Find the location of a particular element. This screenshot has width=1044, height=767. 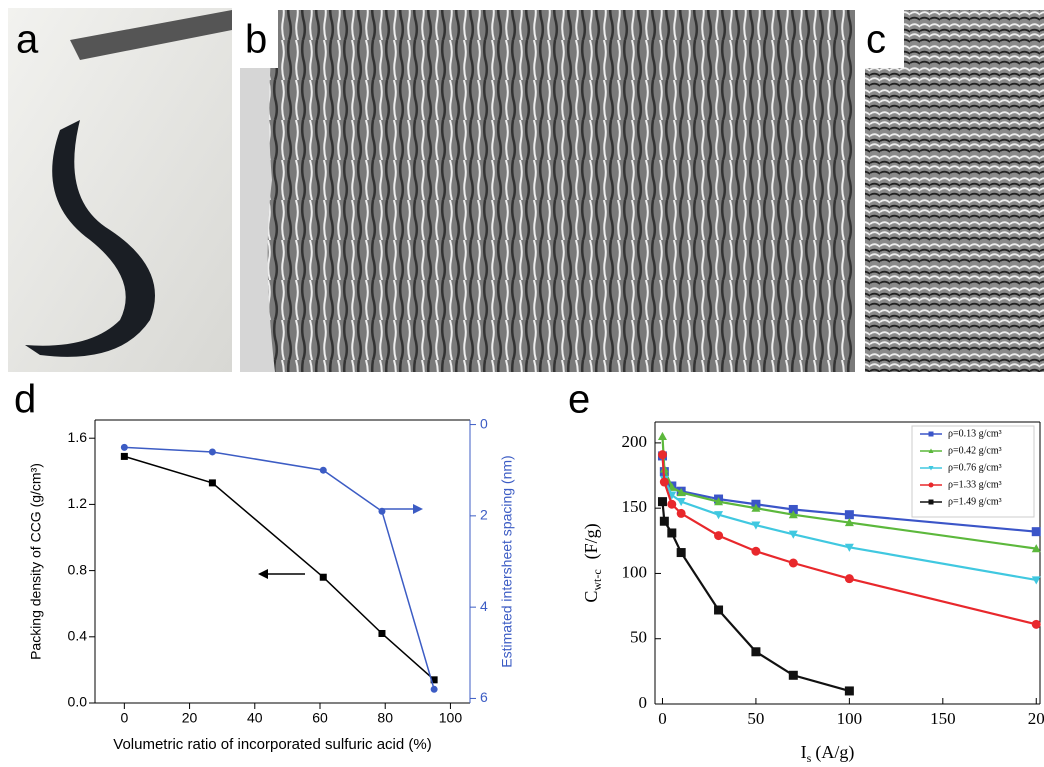

legend-label: ρ=1.49 g/cm³ is located at coordinates (975, 501).